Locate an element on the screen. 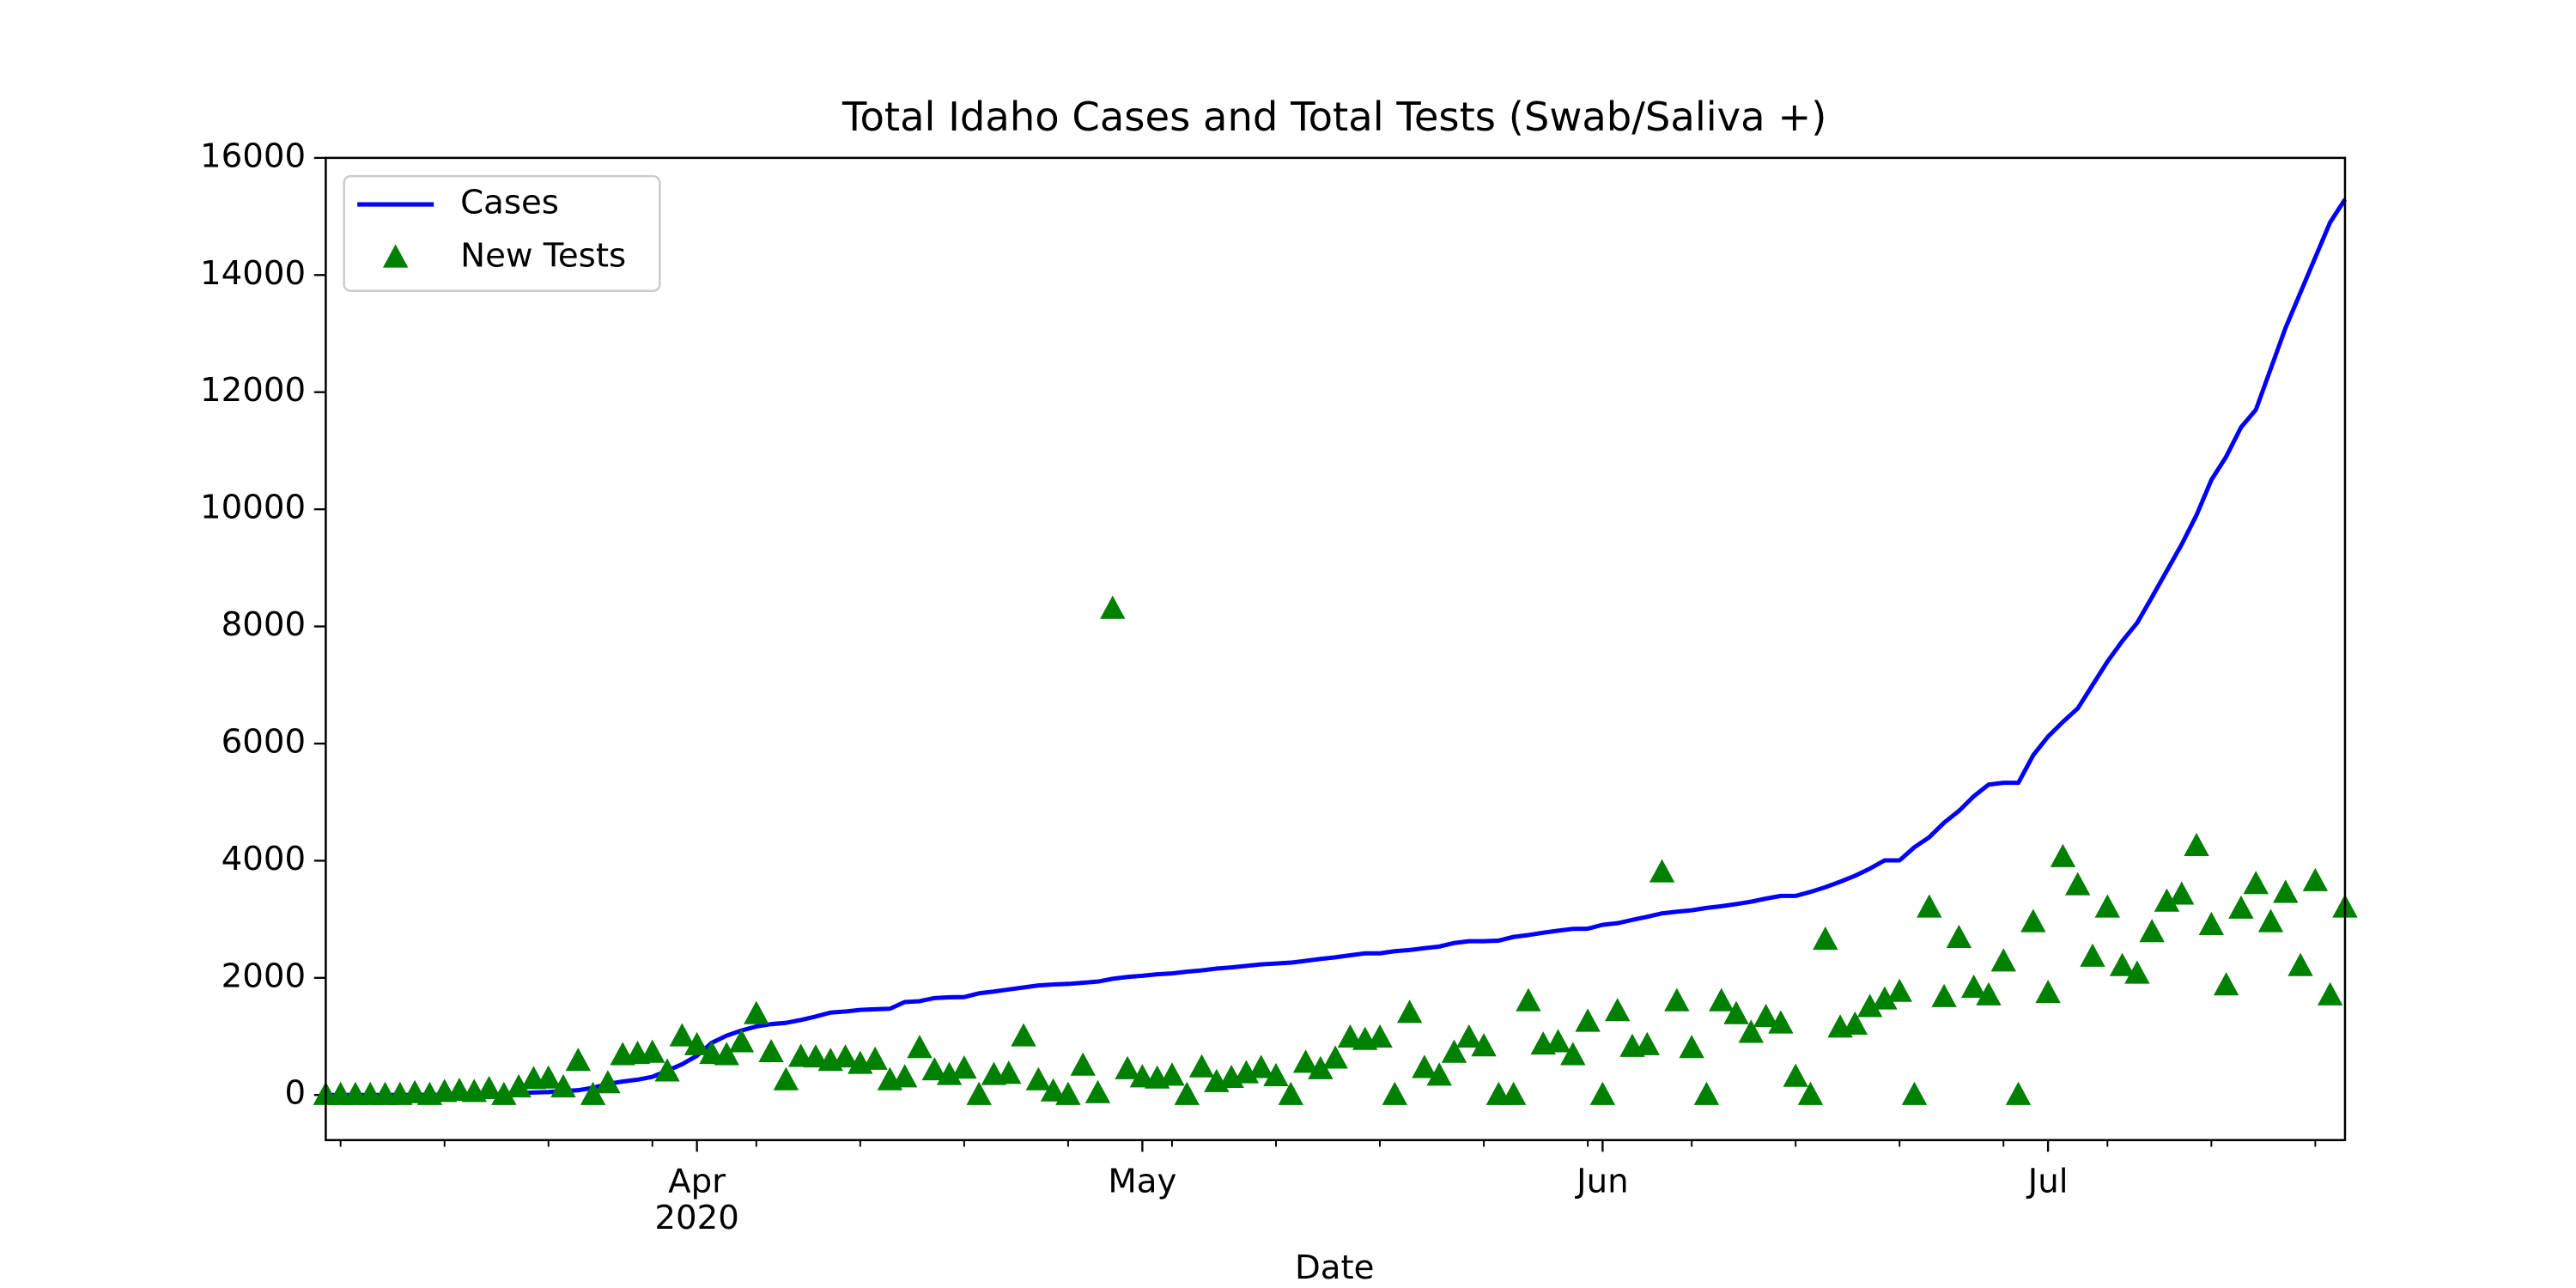  x-tick-label: Jul is located at coordinates (2048, 1182).